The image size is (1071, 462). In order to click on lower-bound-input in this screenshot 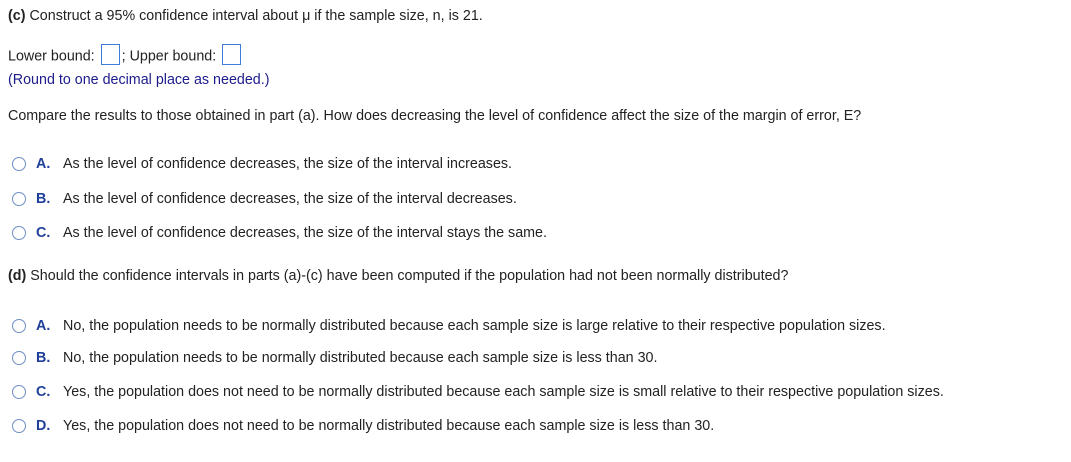, I will do `click(110, 54)`.